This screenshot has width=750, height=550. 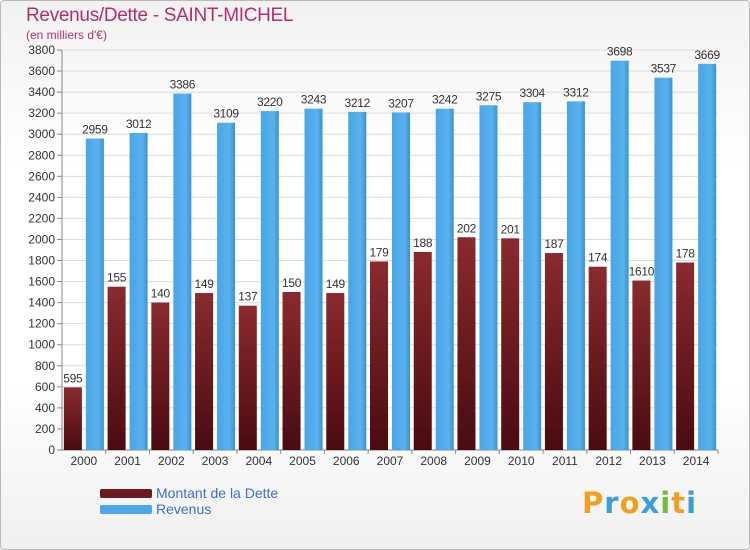 I want to click on data-label-revenus: 3669, so click(x=707, y=55).